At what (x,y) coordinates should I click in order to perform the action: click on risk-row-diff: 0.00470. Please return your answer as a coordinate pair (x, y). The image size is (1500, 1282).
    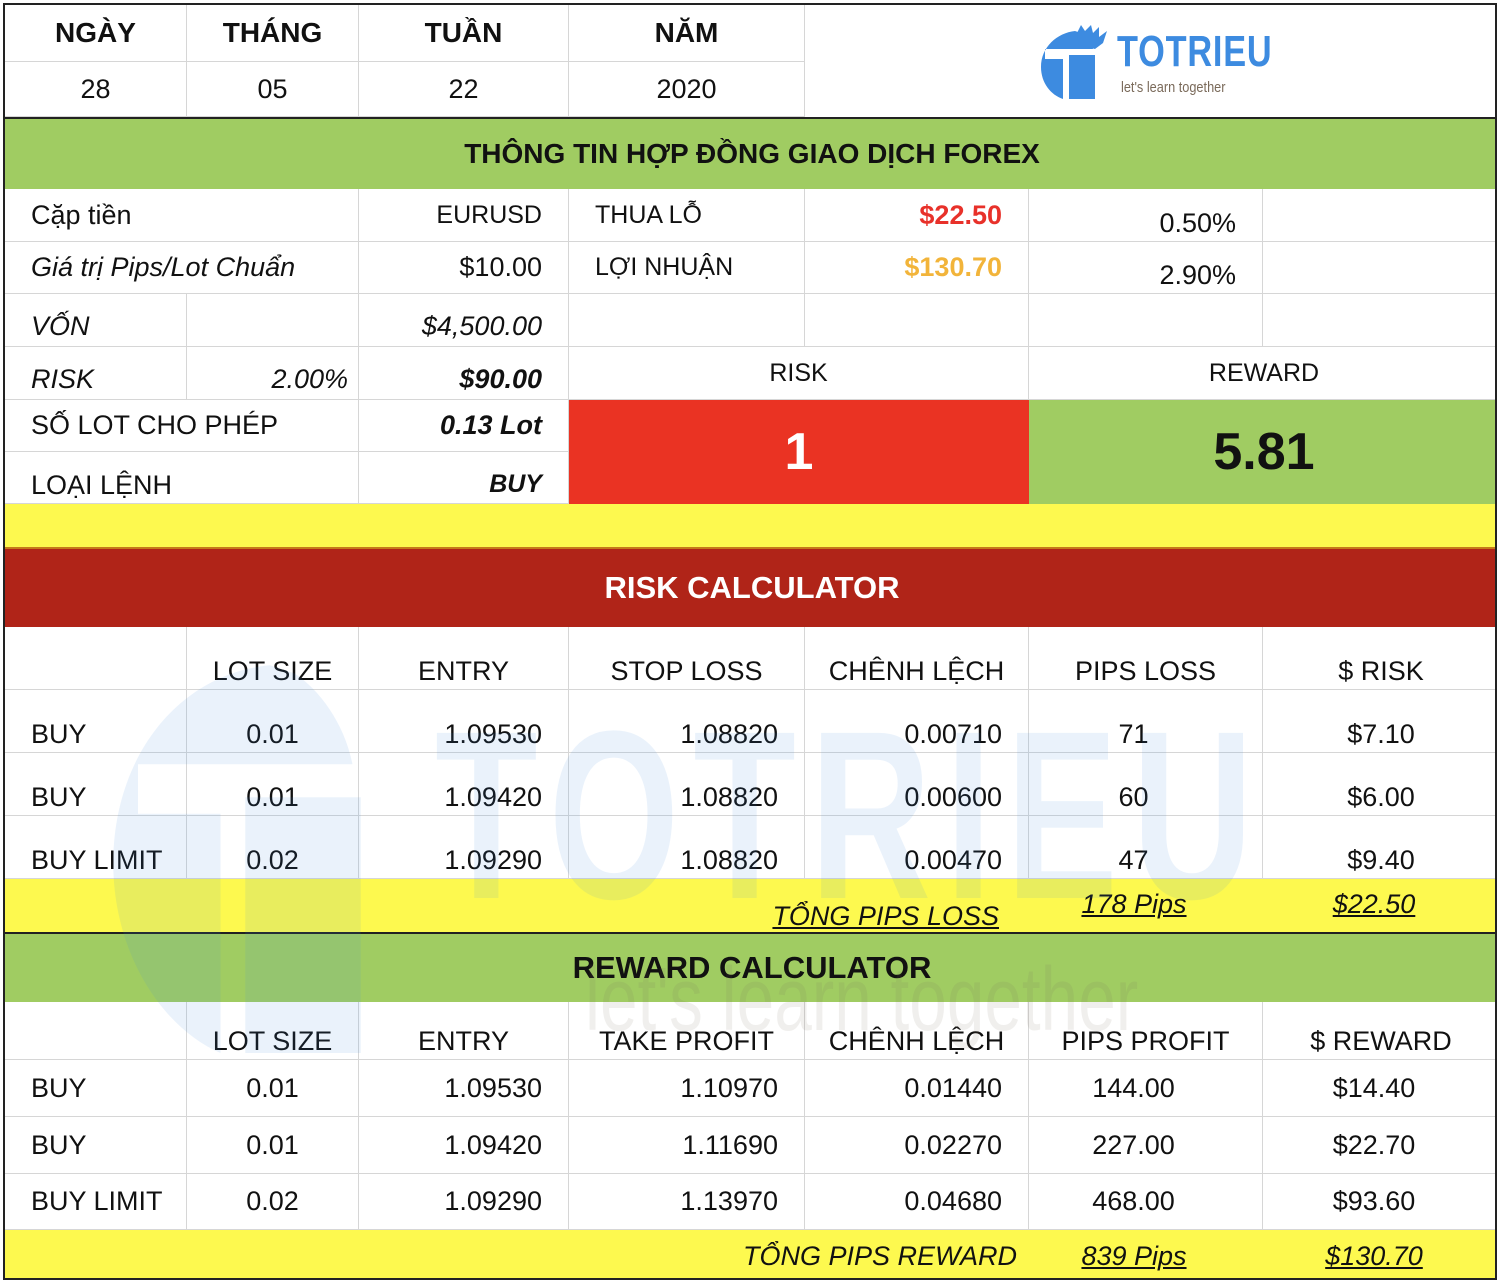
    Looking at the image, I should click on (917, 847).